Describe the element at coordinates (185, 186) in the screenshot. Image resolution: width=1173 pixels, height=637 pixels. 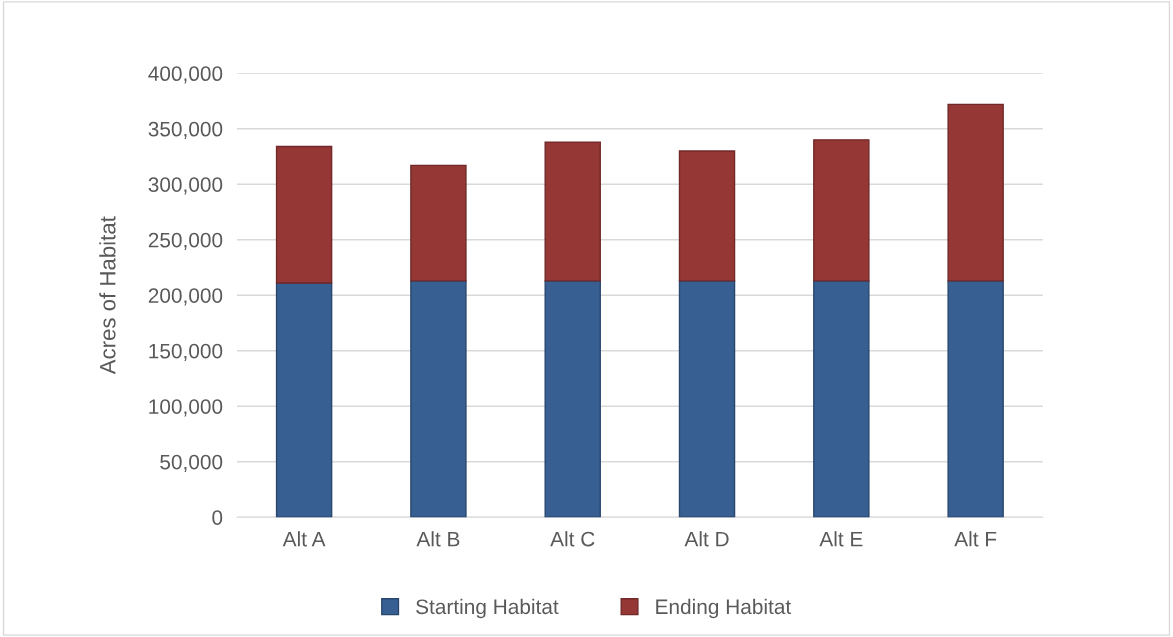
I see `y-tick-label: 300,000` at that location.